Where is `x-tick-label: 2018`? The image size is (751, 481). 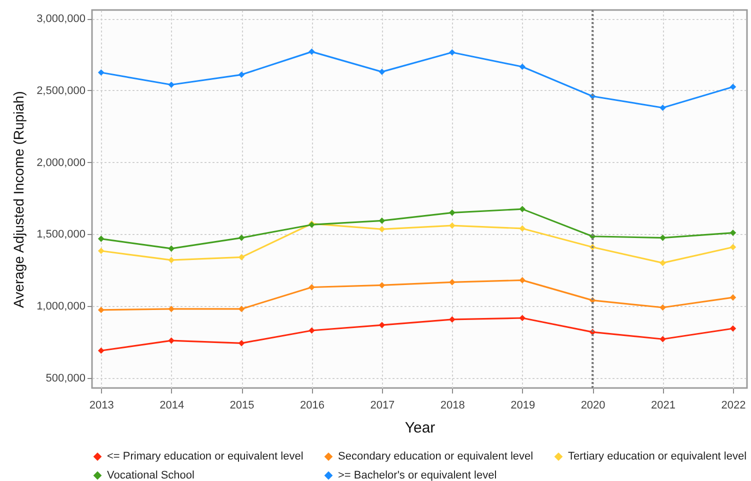 x-tick-label: 2018 is located at coordinates (452, 406).